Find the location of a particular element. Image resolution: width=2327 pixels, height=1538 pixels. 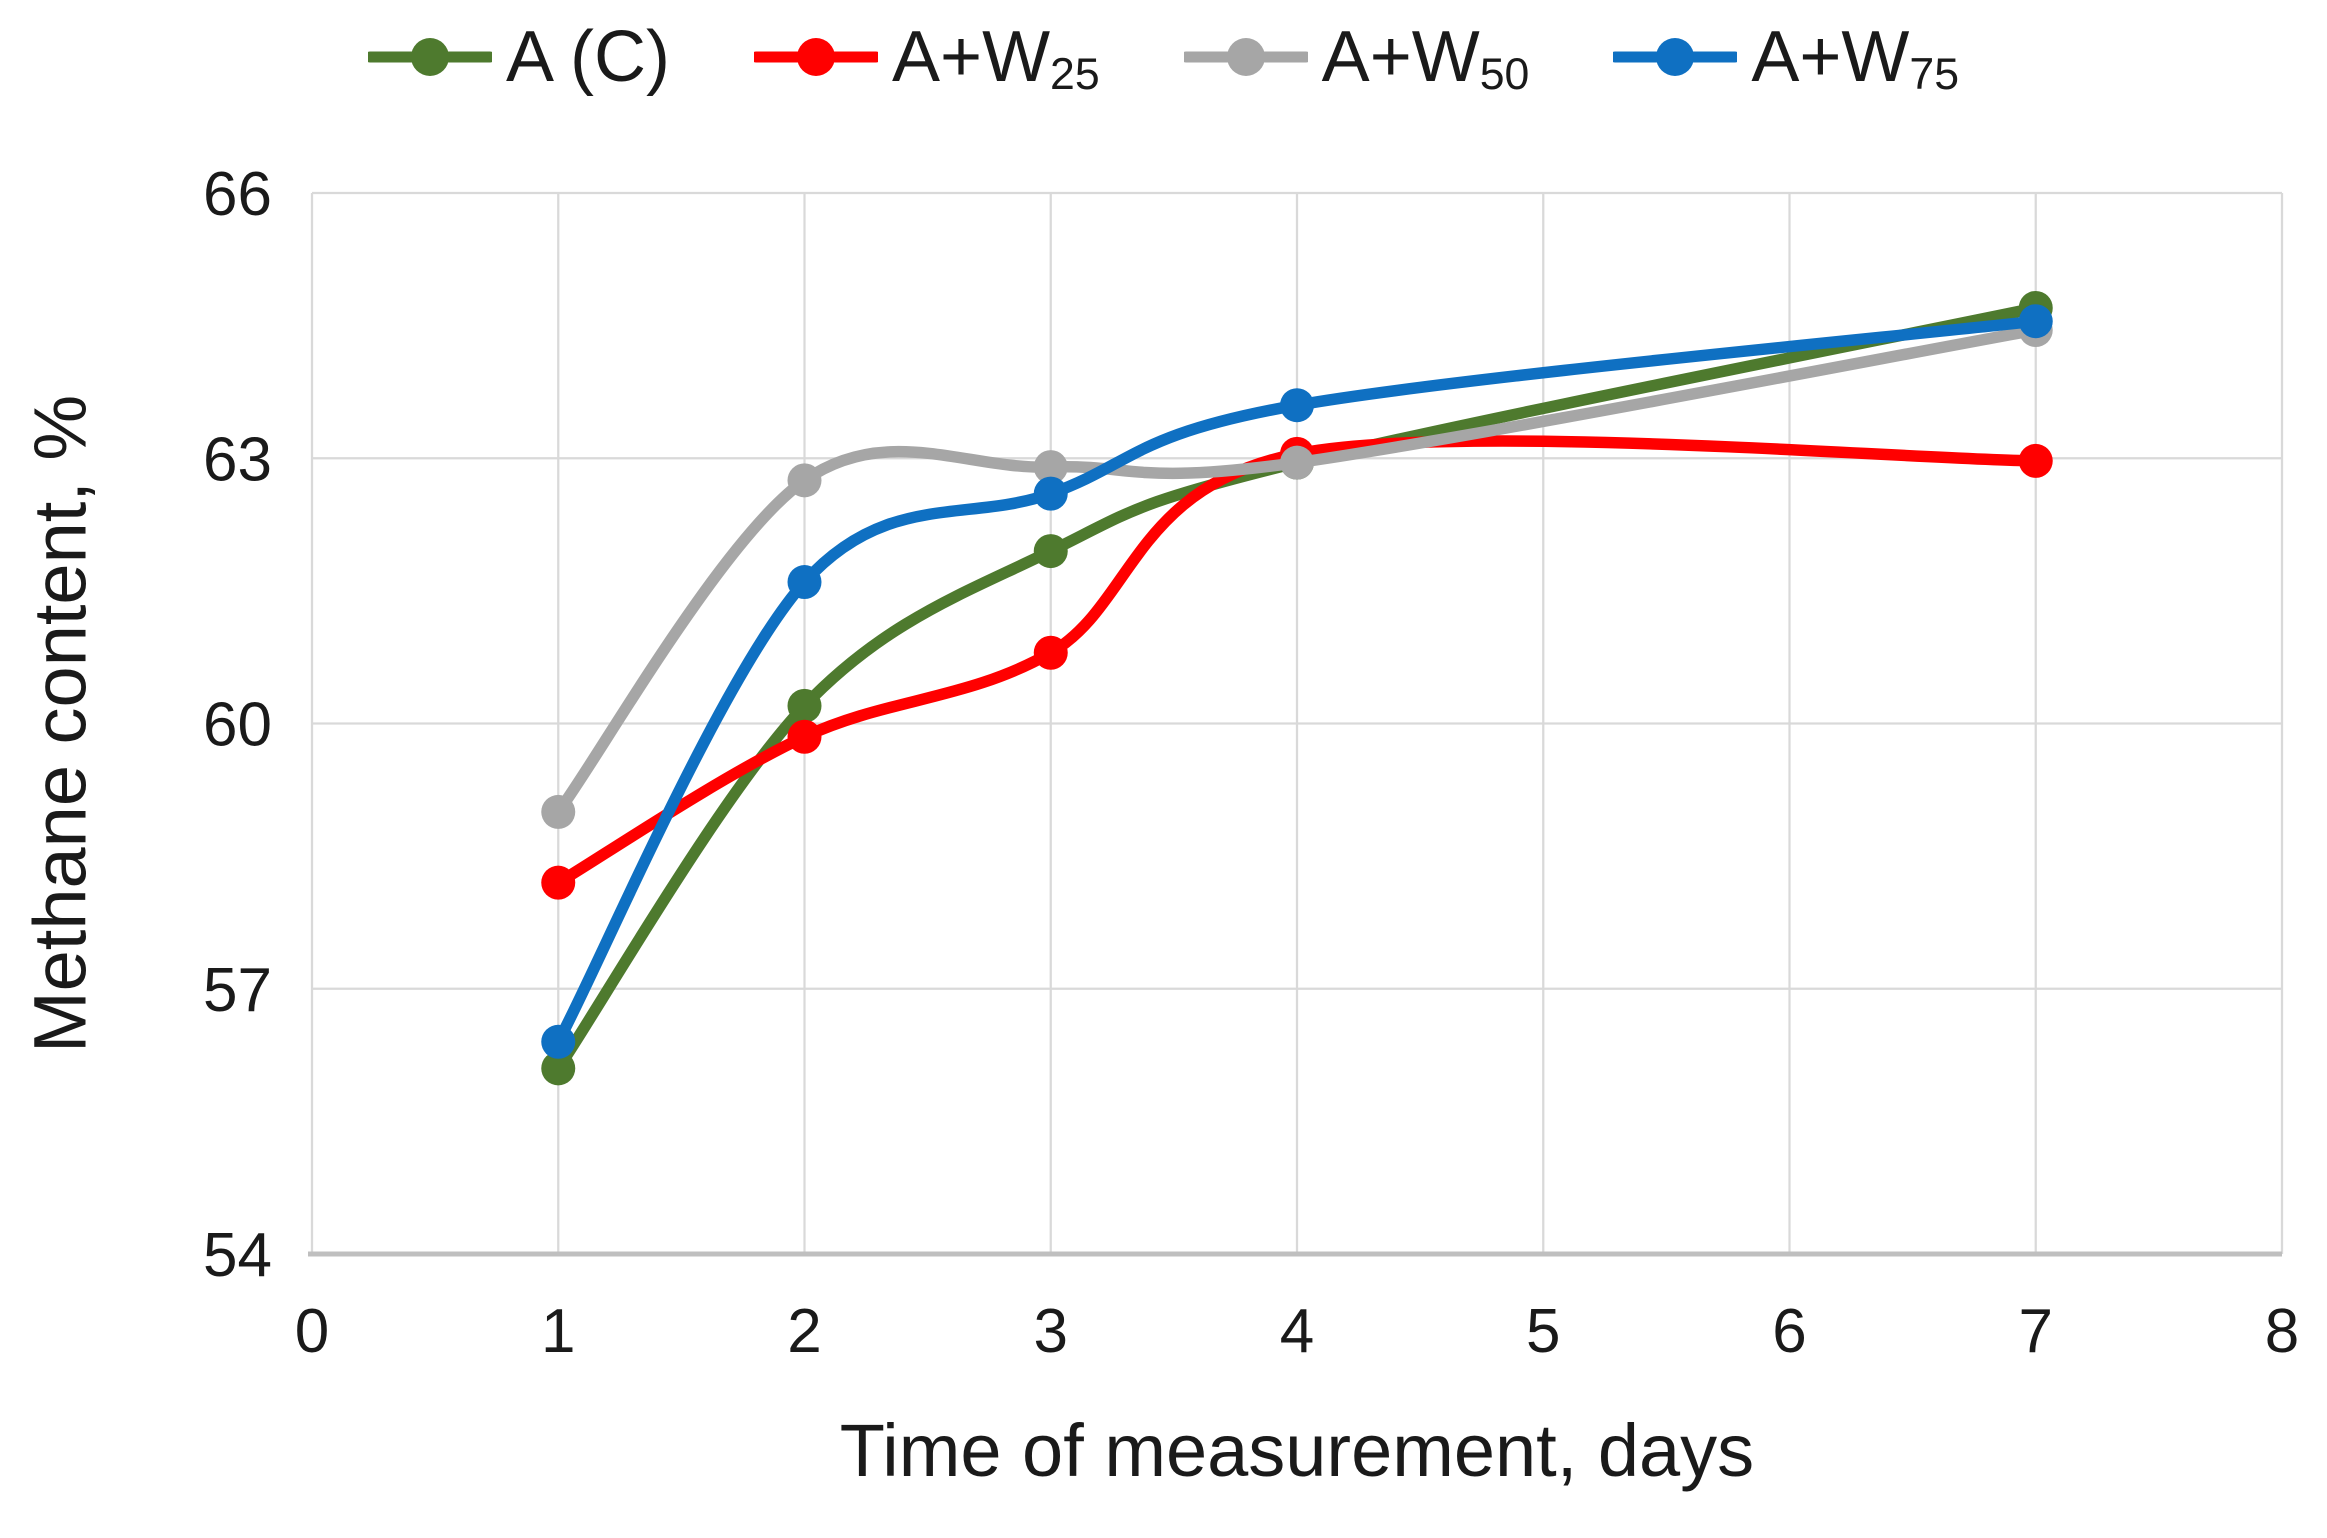

x-tick-label-2: 2 is located at coordinates (804, 1331).